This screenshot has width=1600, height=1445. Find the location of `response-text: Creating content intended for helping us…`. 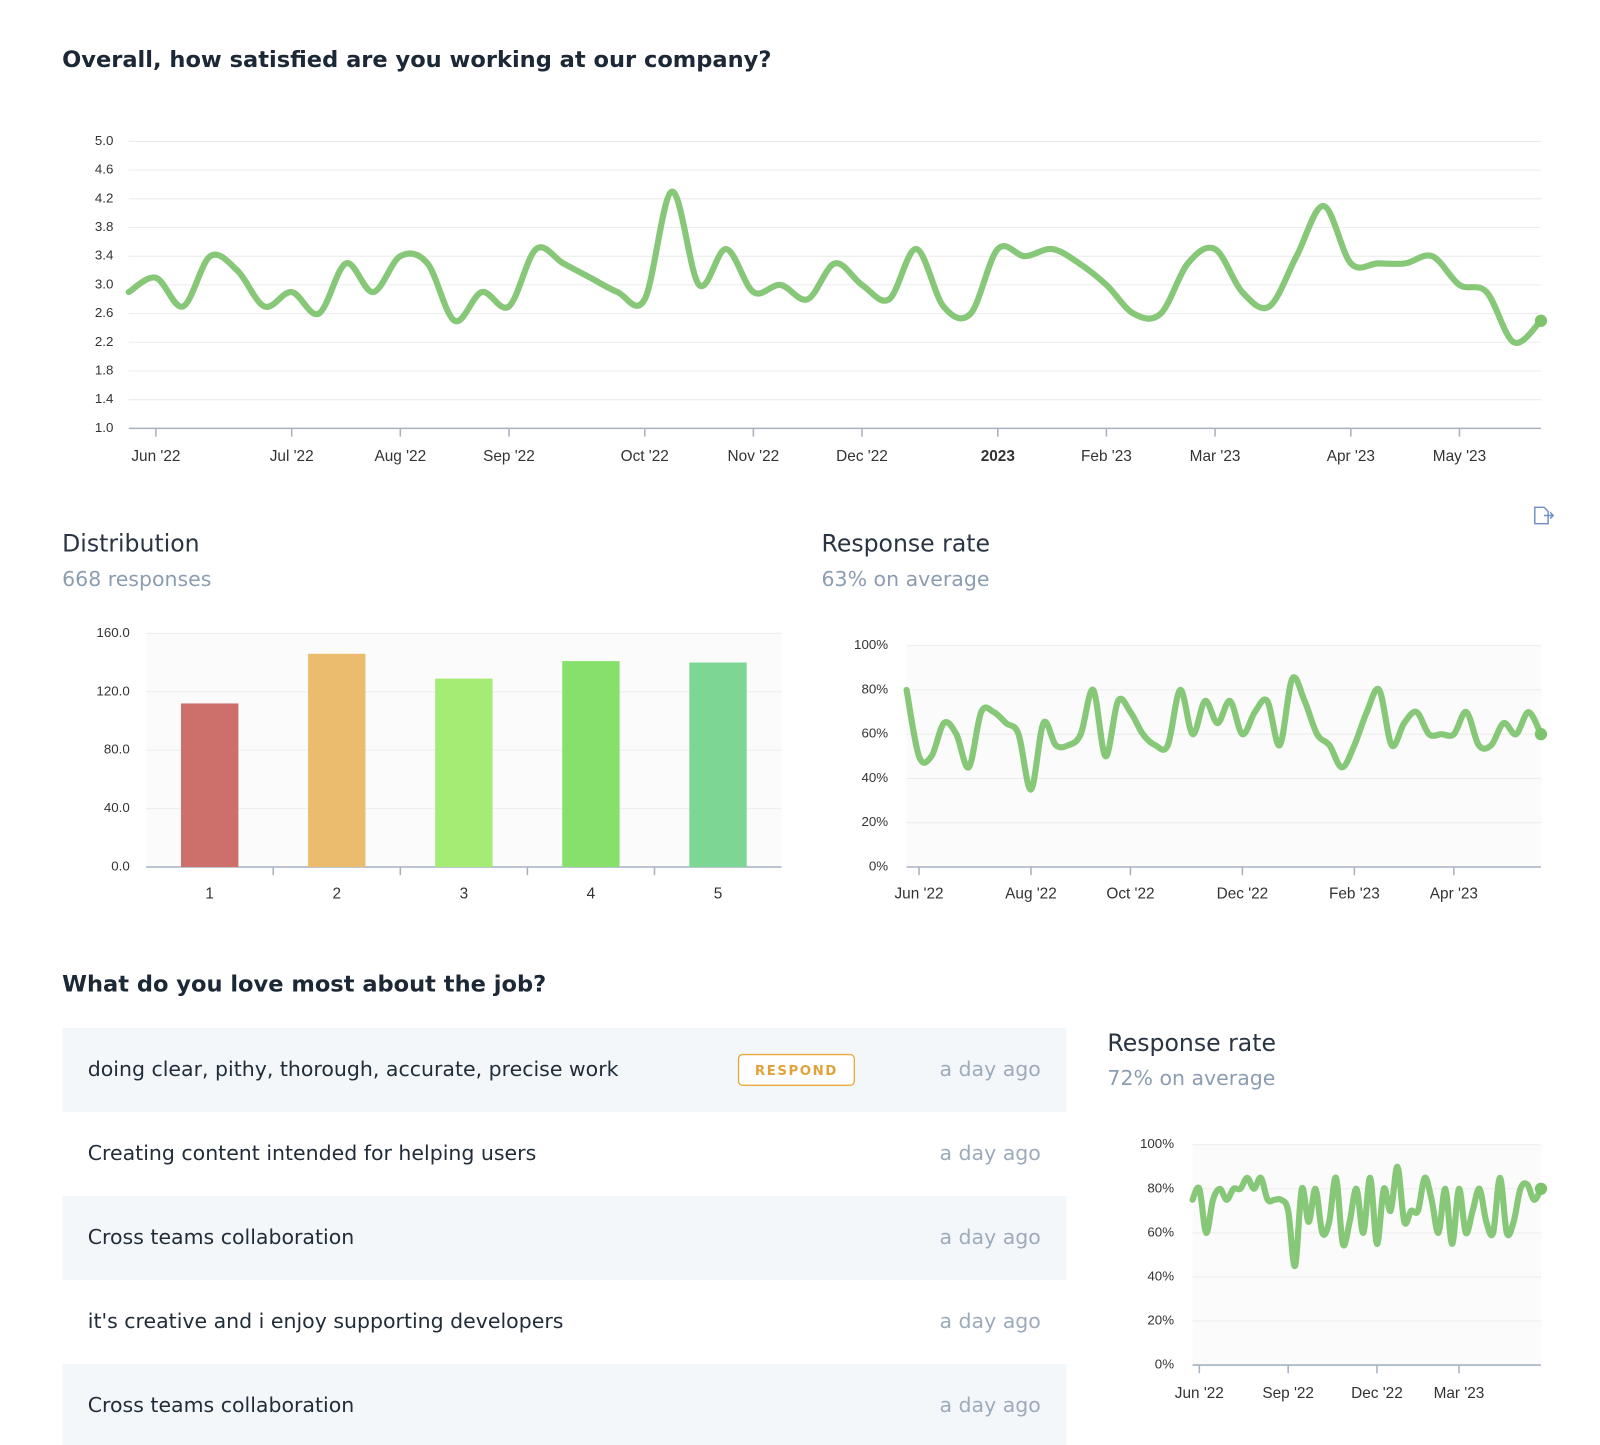

response-text: Creating content intended for helping us… is located at coordinates (312, 1153).